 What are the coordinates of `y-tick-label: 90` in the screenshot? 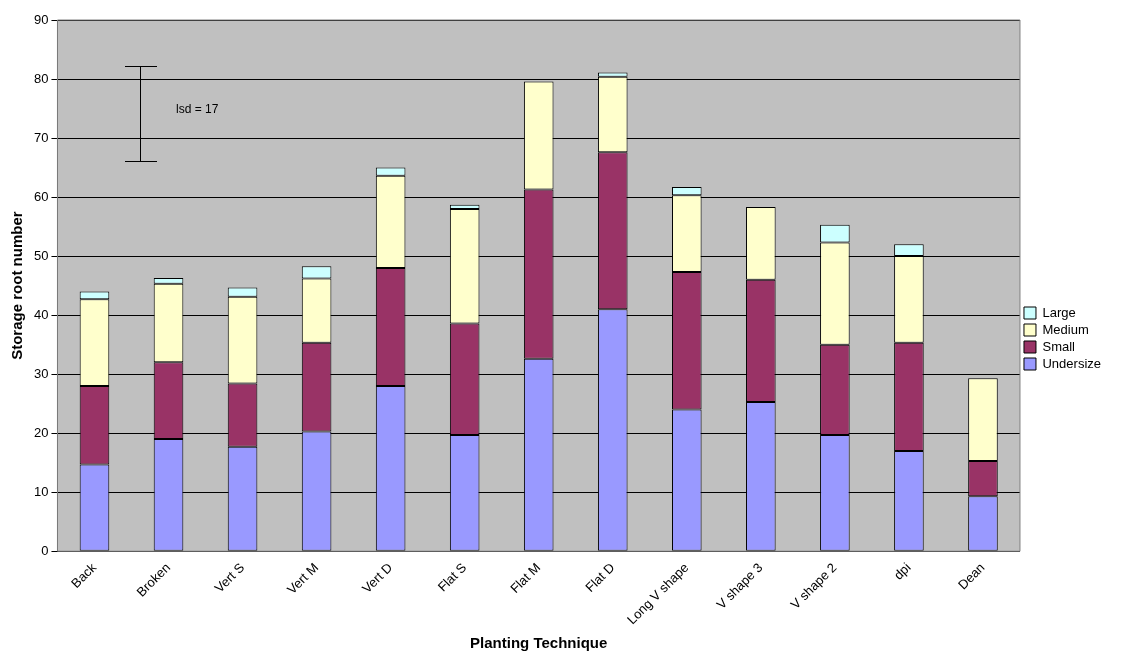 It's located at (41, 19).